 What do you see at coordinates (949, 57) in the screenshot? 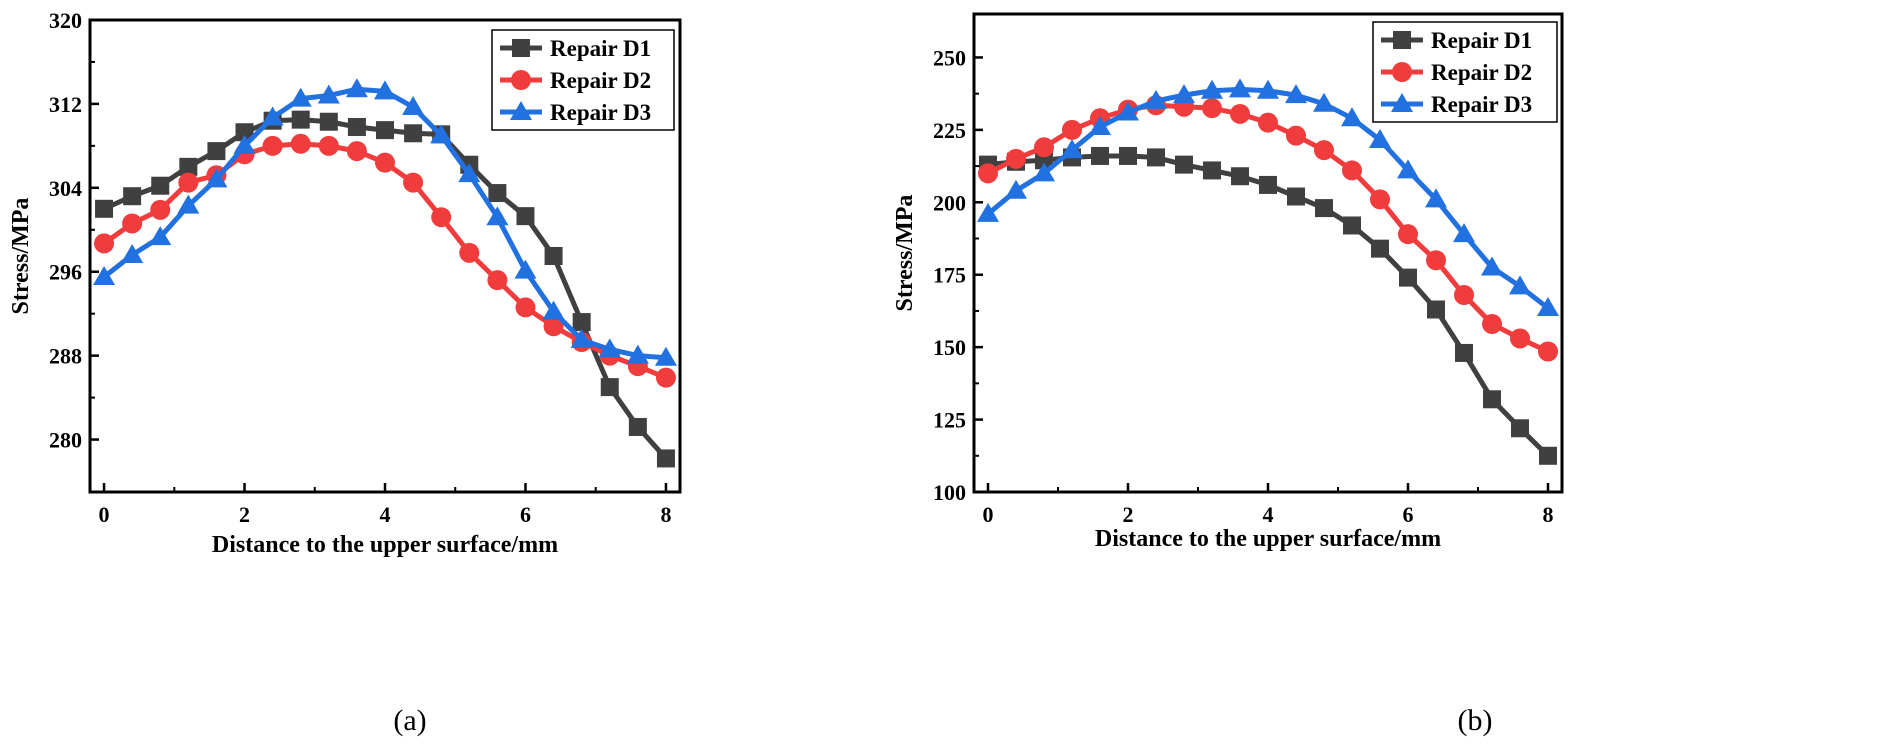
I see `y-tick-label: 250` at bounding box center [949, 57].